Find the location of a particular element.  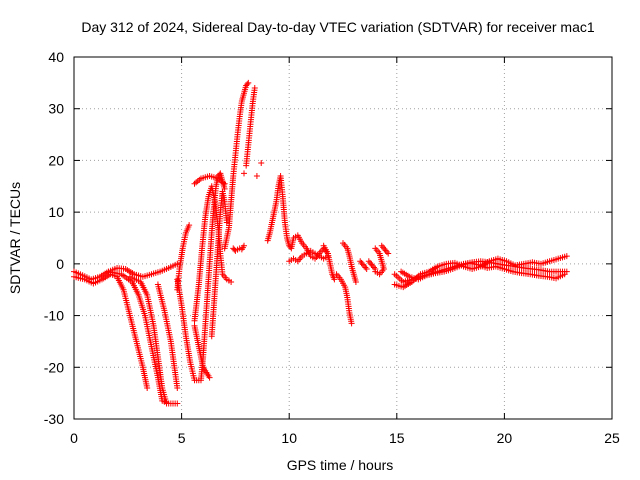

y-tick-label: -20 is located at coordinates (54, 367).